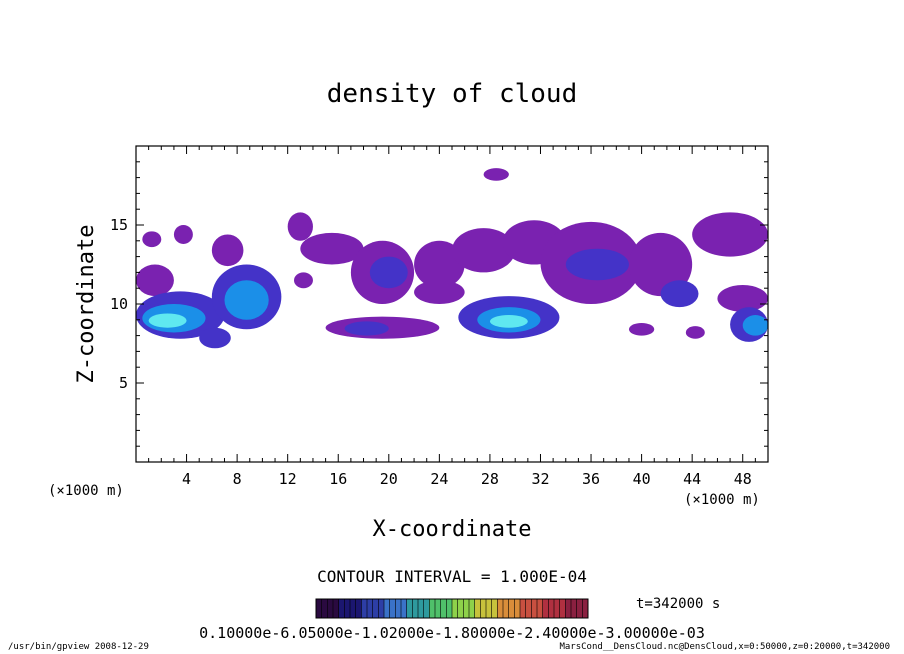 The image size is (904, 654). Describe the element at coordinates (490, 479) in the screenshot. I see `x-tick-label: 28` at that location.